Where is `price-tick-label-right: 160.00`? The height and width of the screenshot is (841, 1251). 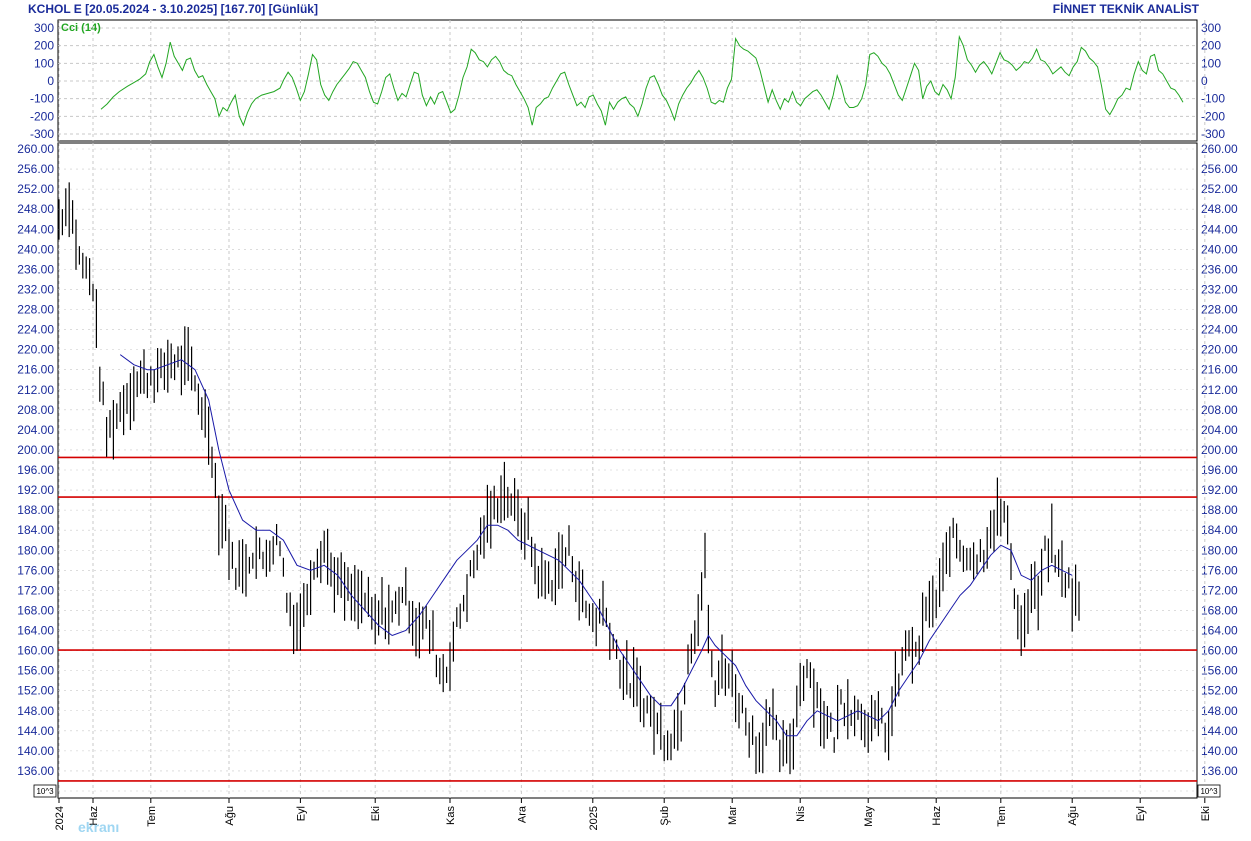 price-tick-label-right: 160.00 is located at coordinates (1219, 651).